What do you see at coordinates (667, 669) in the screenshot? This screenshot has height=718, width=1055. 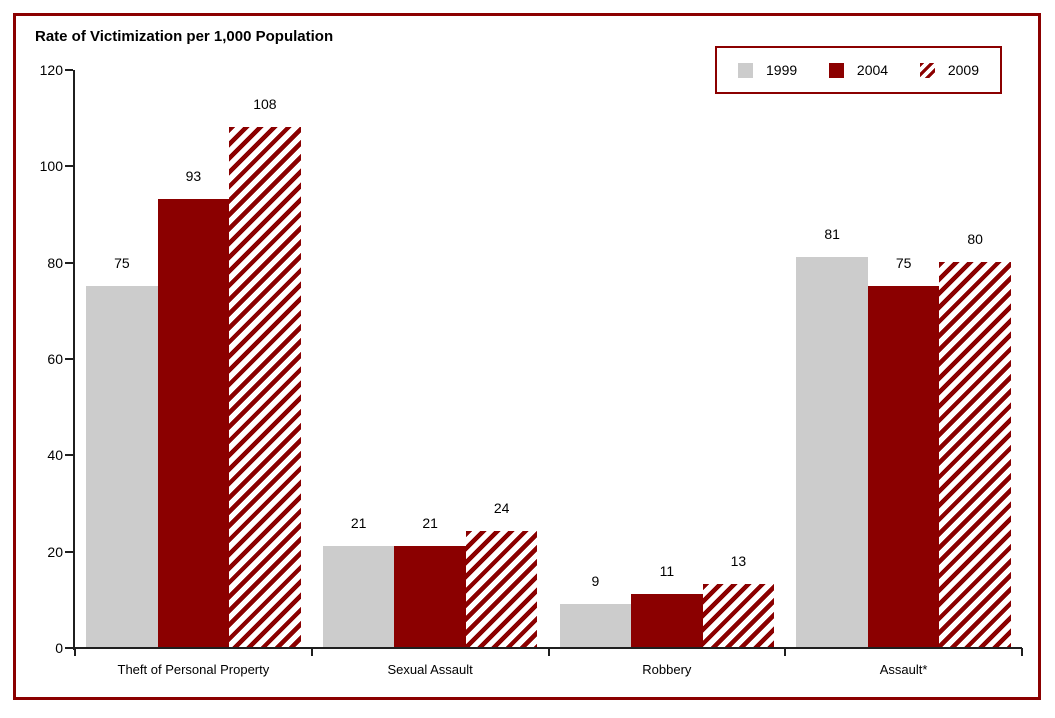 I see `category-label-robbery: Robbery` at bounding box center [667, 669].